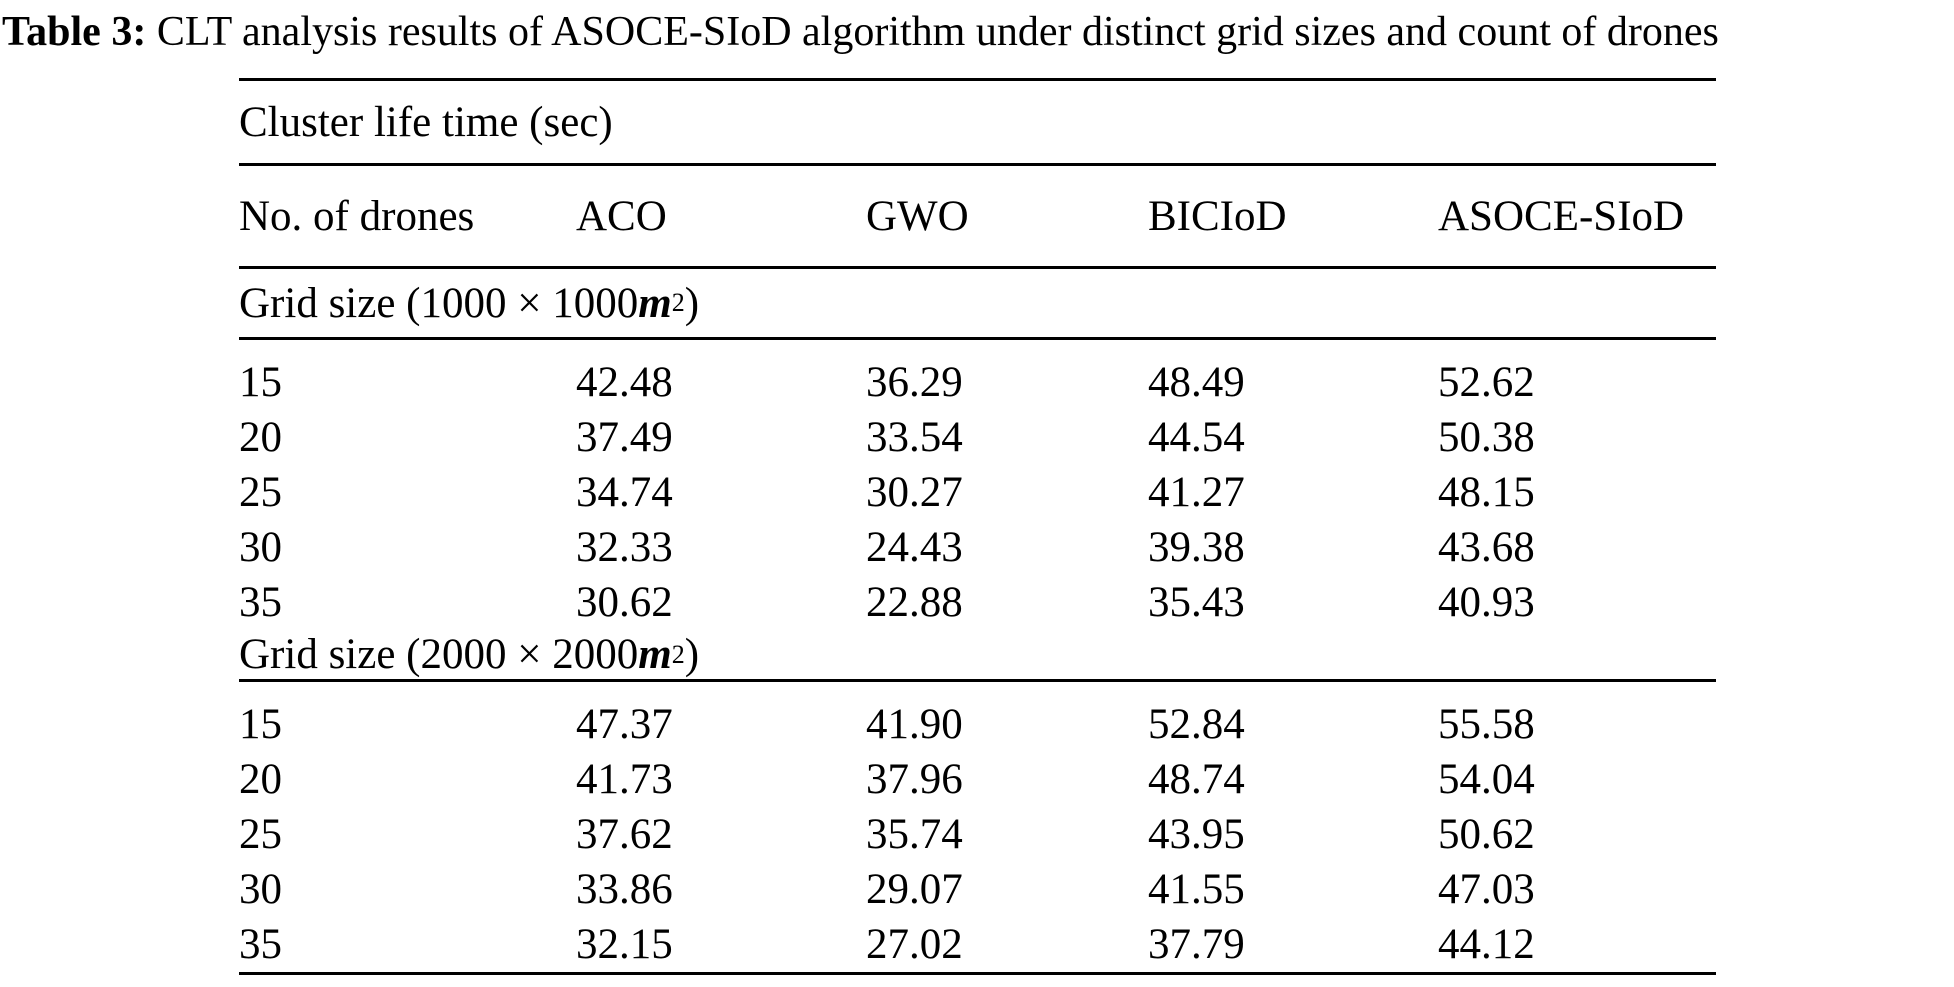  What do you see at coordinates (1561, 216) in the screenshot?
I see `column-header-asoce-siod: ASOCE-SIoD` at bounding box center [1561, 216].